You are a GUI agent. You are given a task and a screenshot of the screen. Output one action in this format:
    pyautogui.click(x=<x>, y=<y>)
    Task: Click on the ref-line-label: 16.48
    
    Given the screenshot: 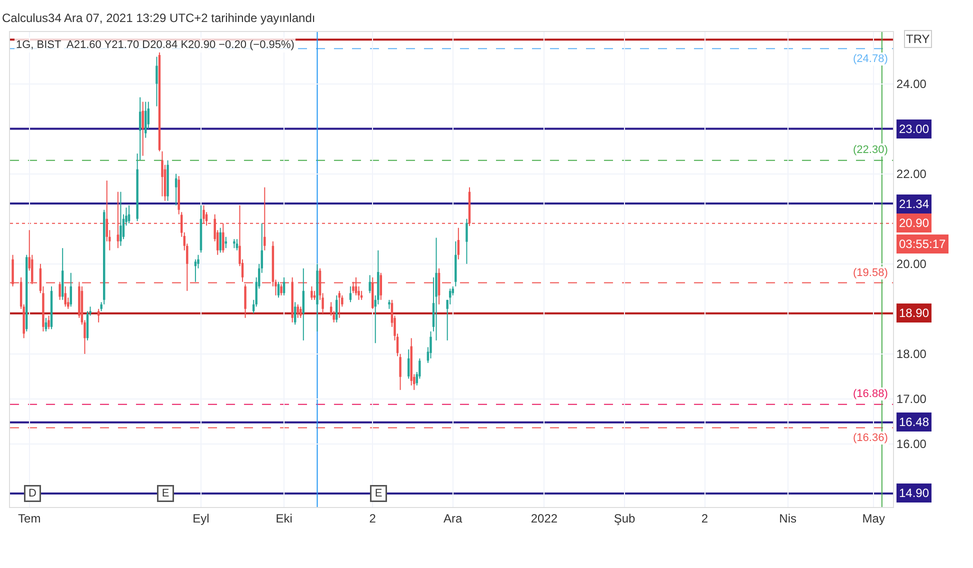 What is the action you would take?
    pyautogui.click(x=914, y=422)
    